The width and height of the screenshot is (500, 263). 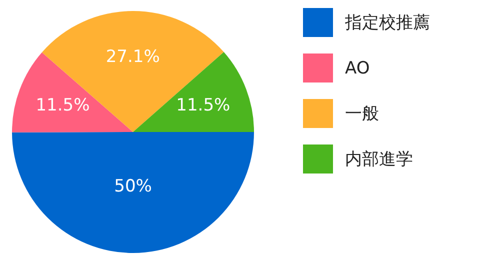 I want to click on data-label: 27.1%, so click(x=133, y=56).